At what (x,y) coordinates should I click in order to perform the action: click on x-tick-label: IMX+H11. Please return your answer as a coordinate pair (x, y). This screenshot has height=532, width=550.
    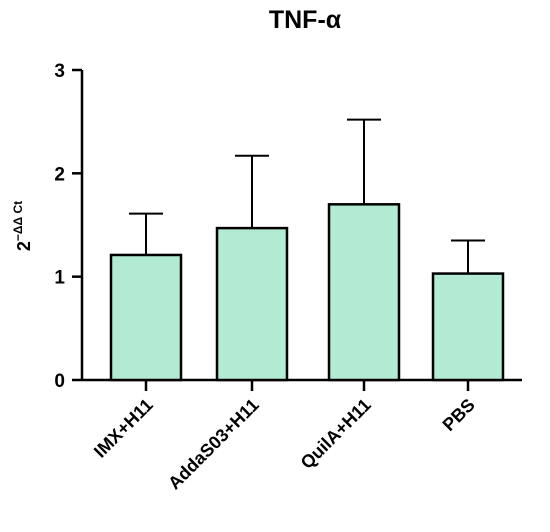
    Looking at the image, I should click on (123, 428).